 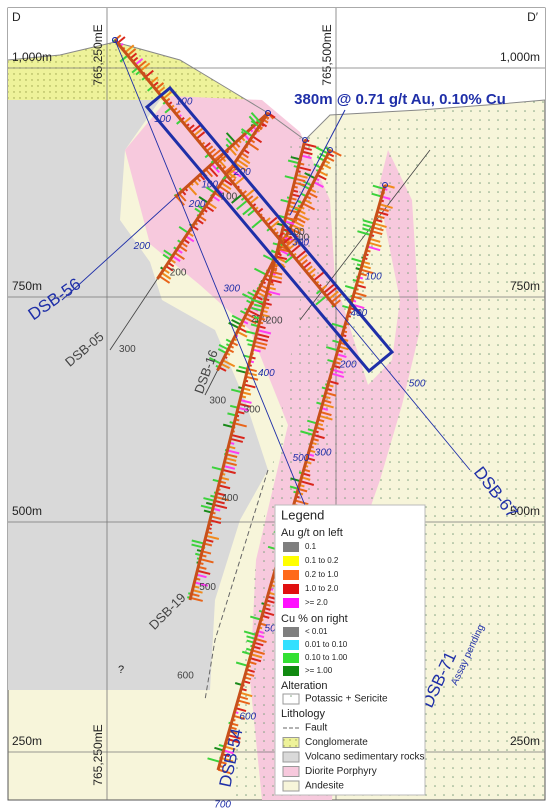 I want to click on legend-label: >= 2.0, so click(x=316, y=602).